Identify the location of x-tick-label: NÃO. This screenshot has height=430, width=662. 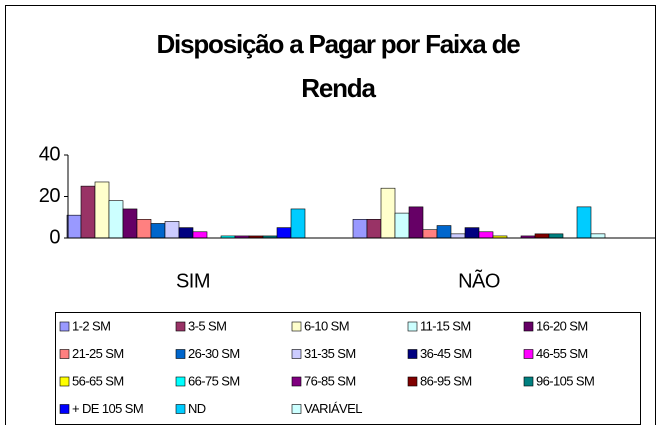
(479, 280).